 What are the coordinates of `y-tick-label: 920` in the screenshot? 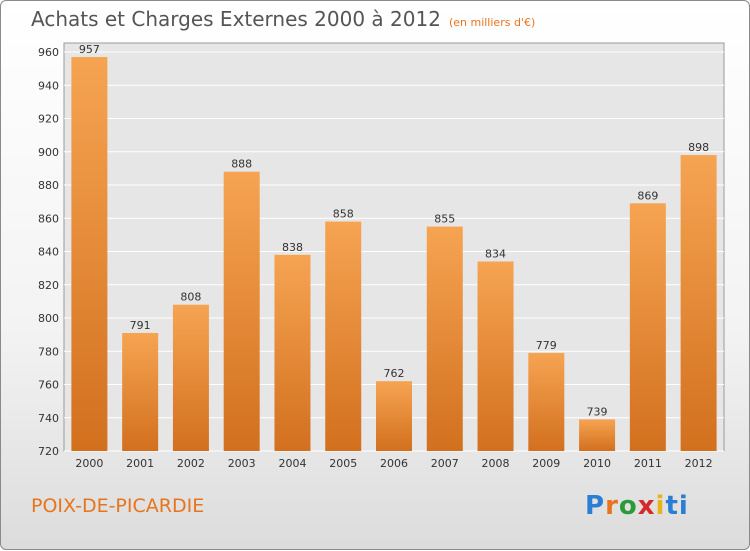 It's located at (48, 119).